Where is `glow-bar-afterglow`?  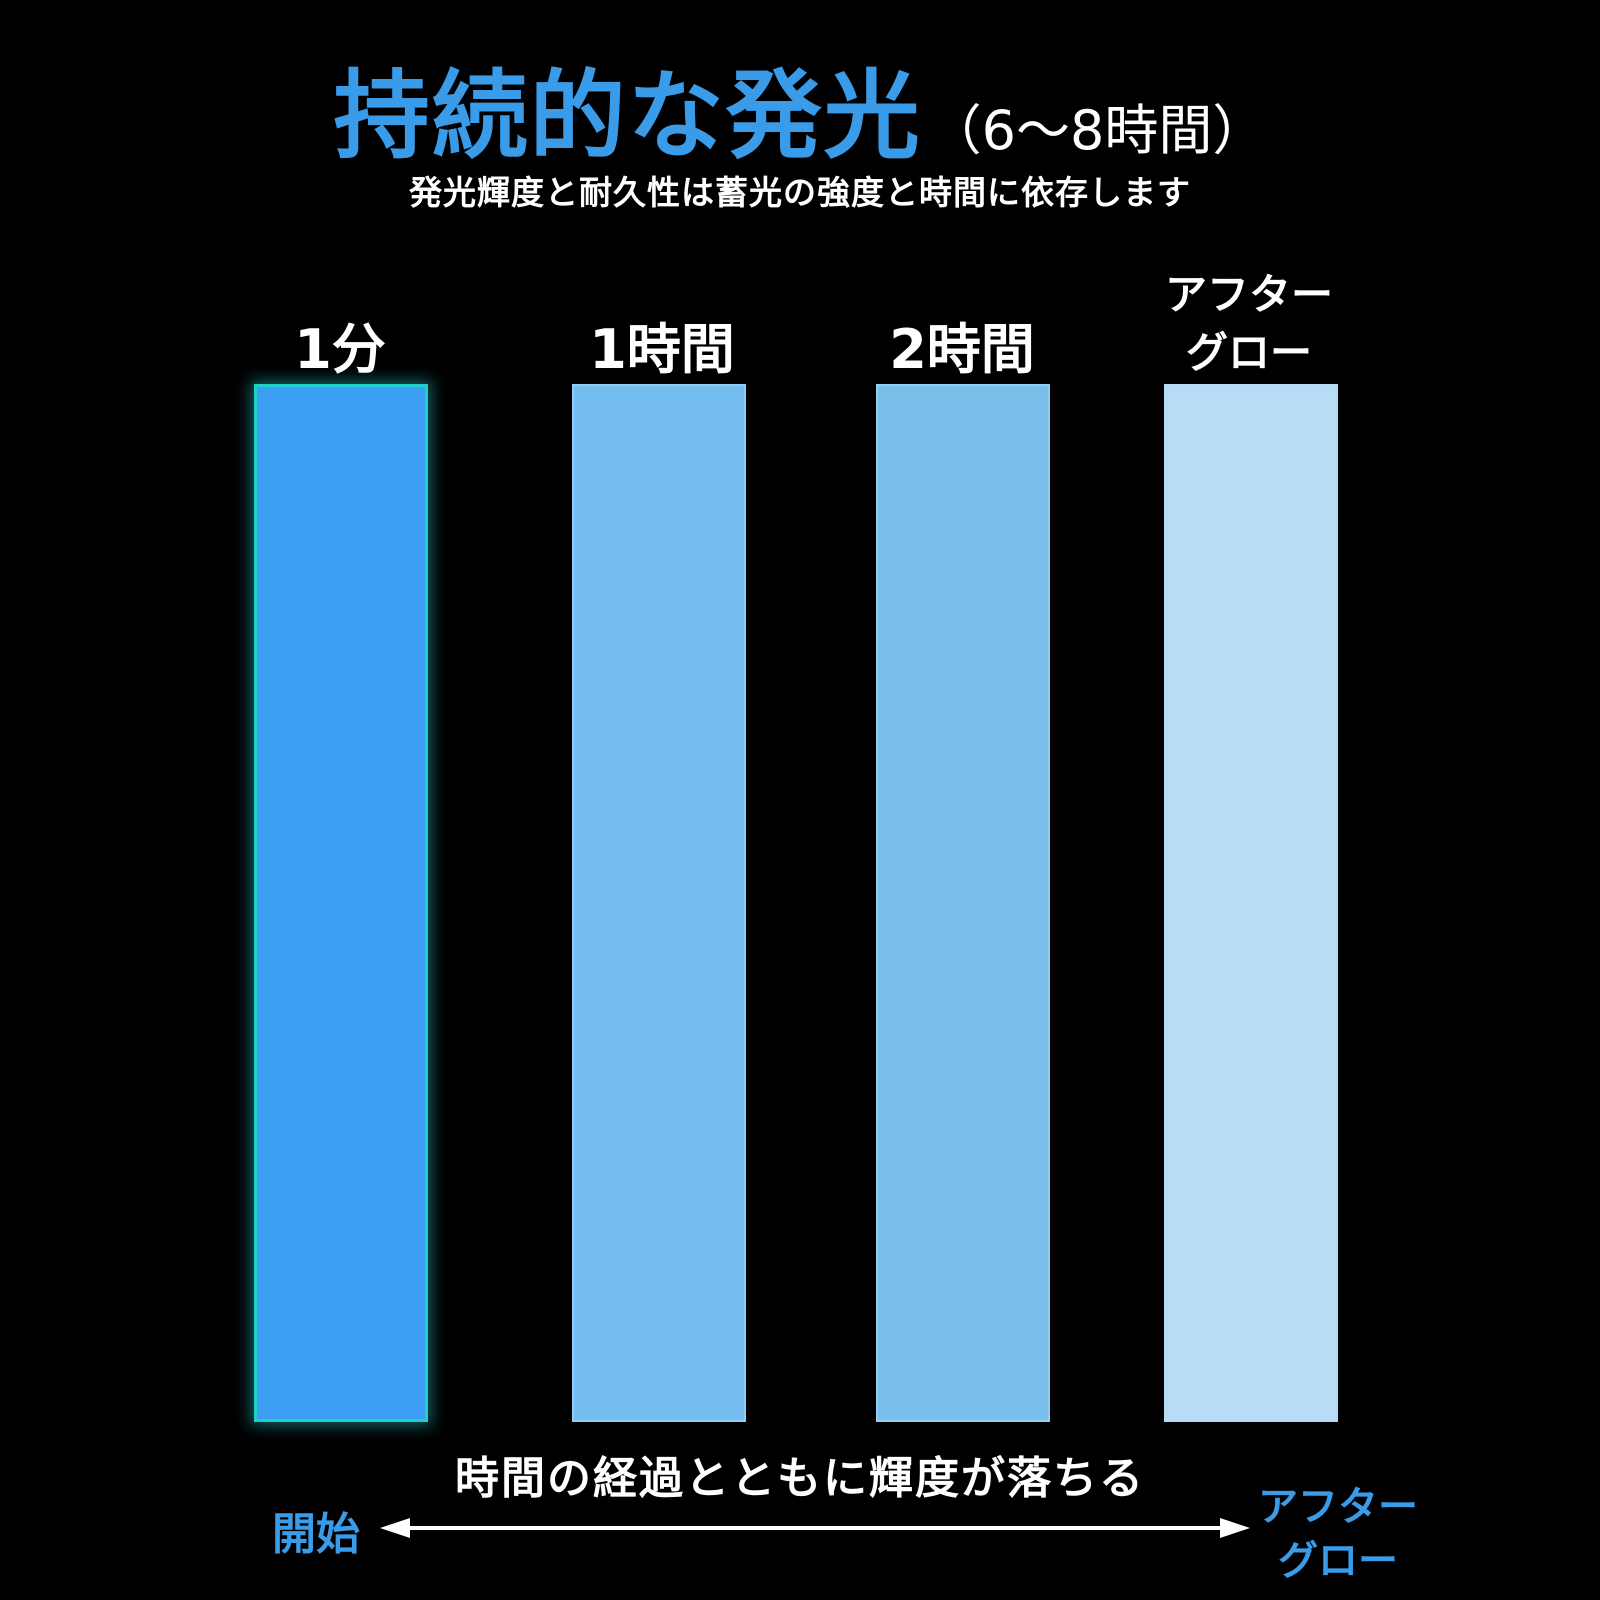 glow-bar-afterglow is located at coordinates (1251, 903).